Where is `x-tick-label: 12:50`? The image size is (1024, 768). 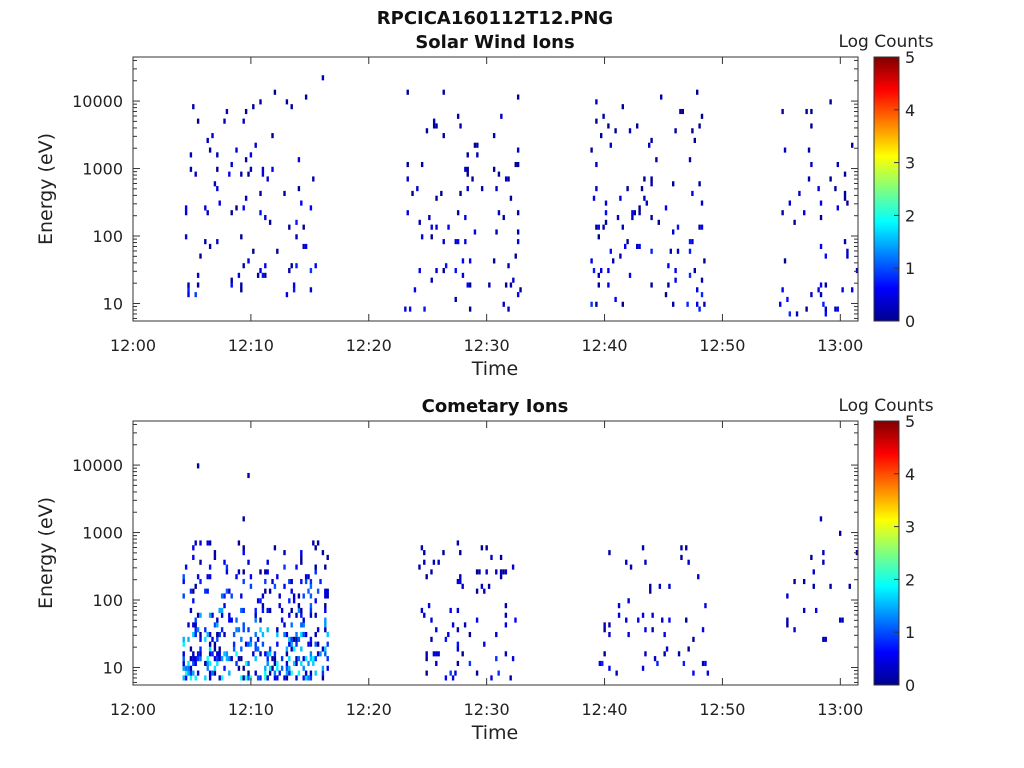 x-tick-label: 12:50 is located at coordinates (722, 709).